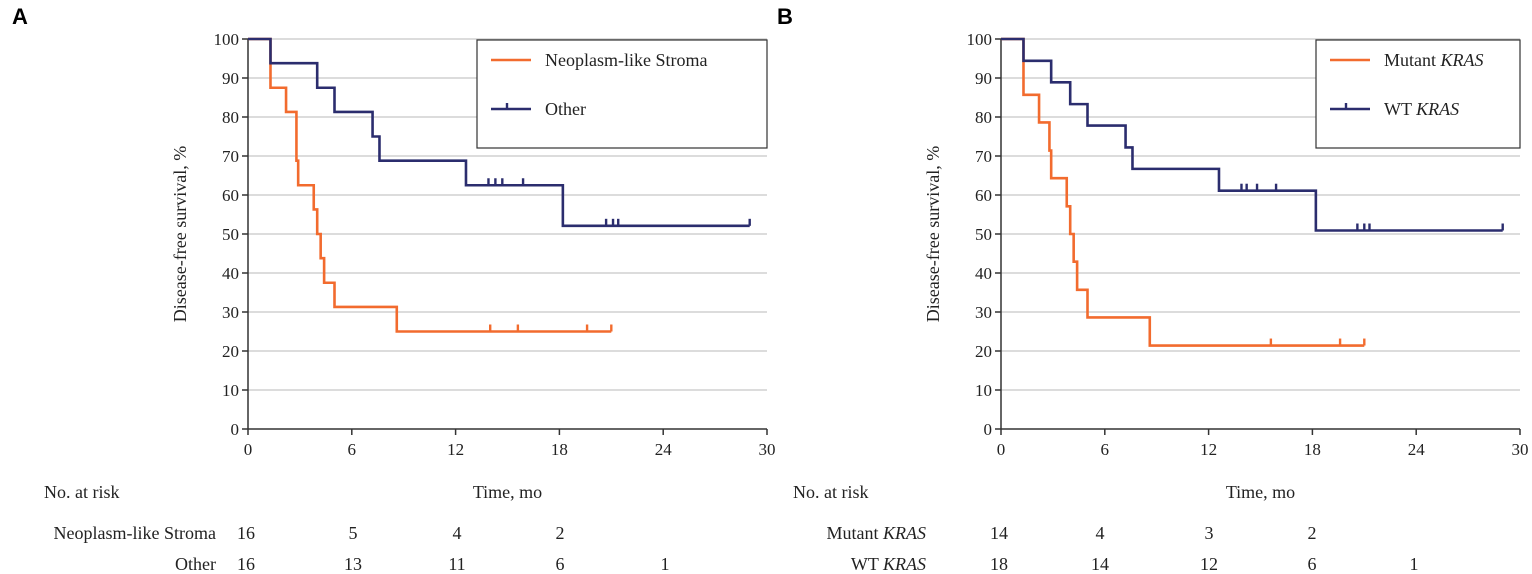 Image resolution: width=1532 pixels, height=574 pixels. I want to click on panel-a-x-axis-title: Time, mo, so click(507, 492).